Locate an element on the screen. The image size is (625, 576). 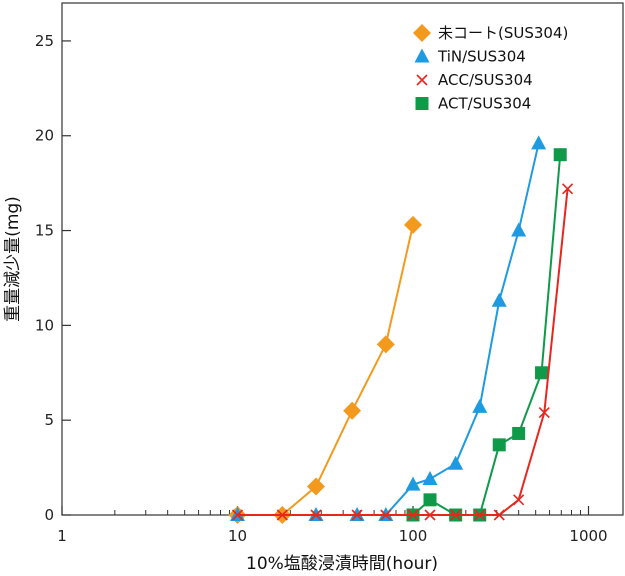
legend-label: ACT/SUS304 is located at coordinates (484, 104).